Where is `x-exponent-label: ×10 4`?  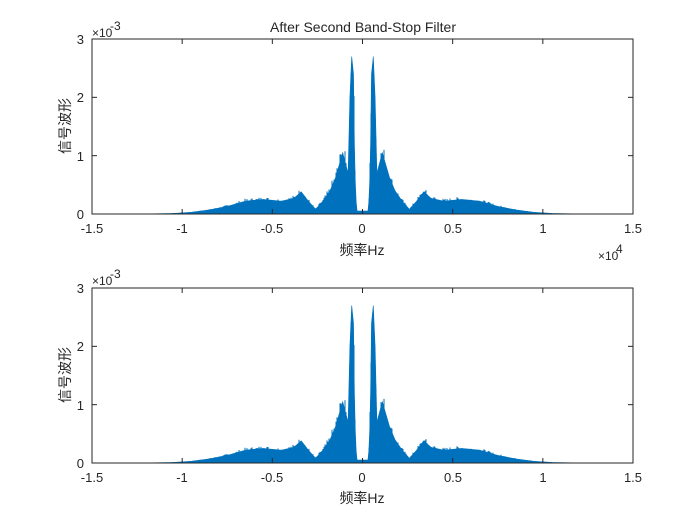 x-exponent-label: ×10 4 is located at coordinates (610, 252).